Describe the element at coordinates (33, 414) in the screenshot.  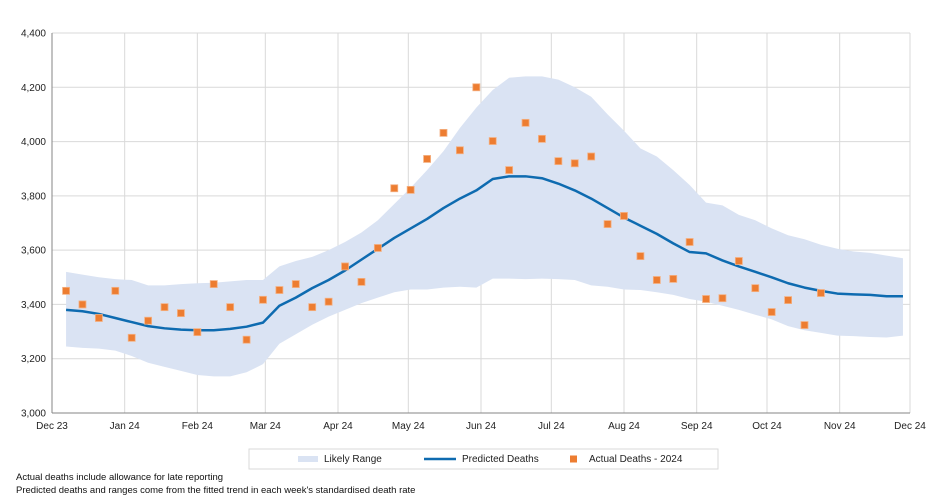
I see `y-tick-label: 3,000` at that location.